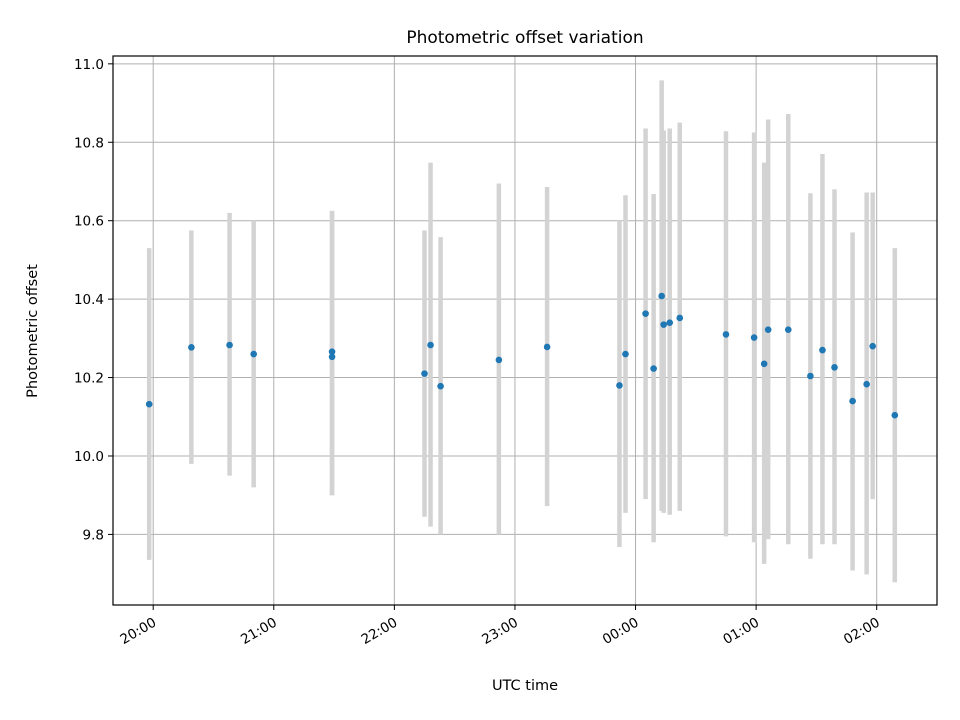 The height and width of the screenshot is (720, 960). Describe the element at coordinates (89, 300) in the screenshot. I see `y-tick-label: 10.4` at that location.